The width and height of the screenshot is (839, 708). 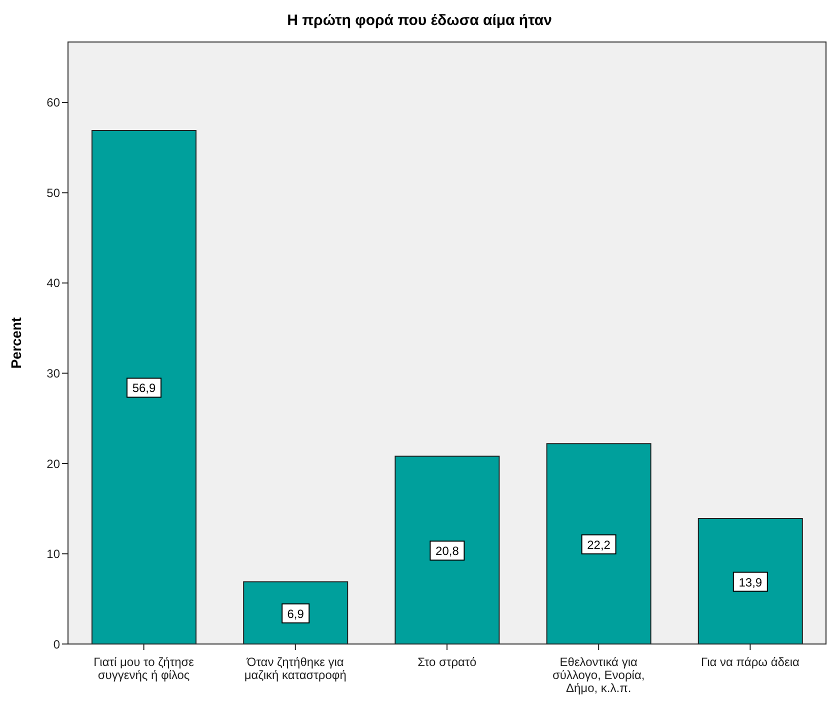 I want to click on x-tick-label: Όταν ζητήθηκε για μαζική καταστροφή, so click(x=295, y=668).